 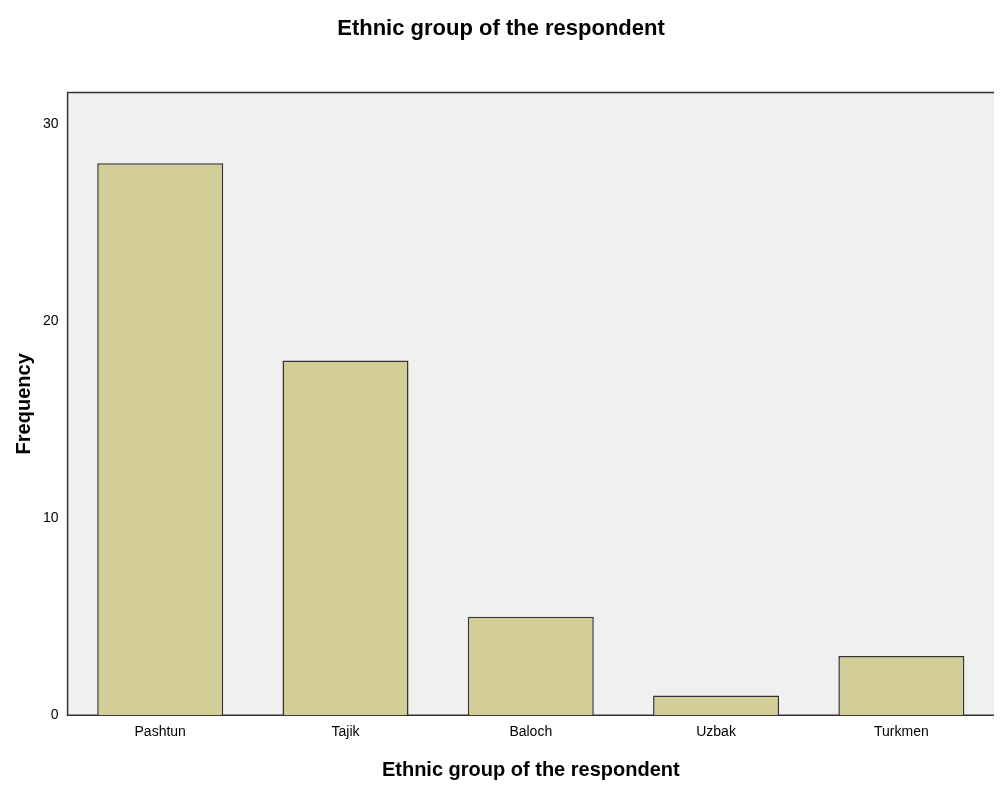 What do you see at coordinates (50, 122) in the screenshot?
I see `y-tick-label: 30` at bounding box center [50, 122].